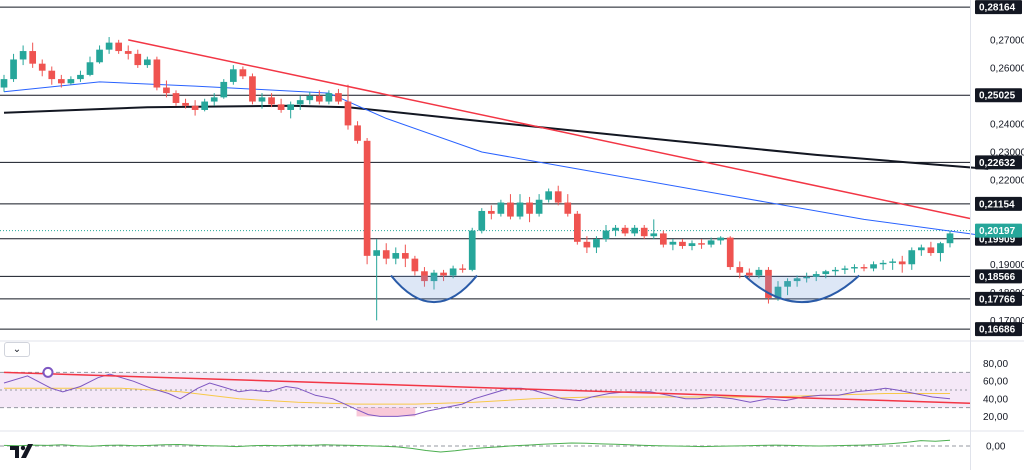 This screenshot has width=1024, height=475. I want to click on level-label: 0,28164, so click(997, 8).